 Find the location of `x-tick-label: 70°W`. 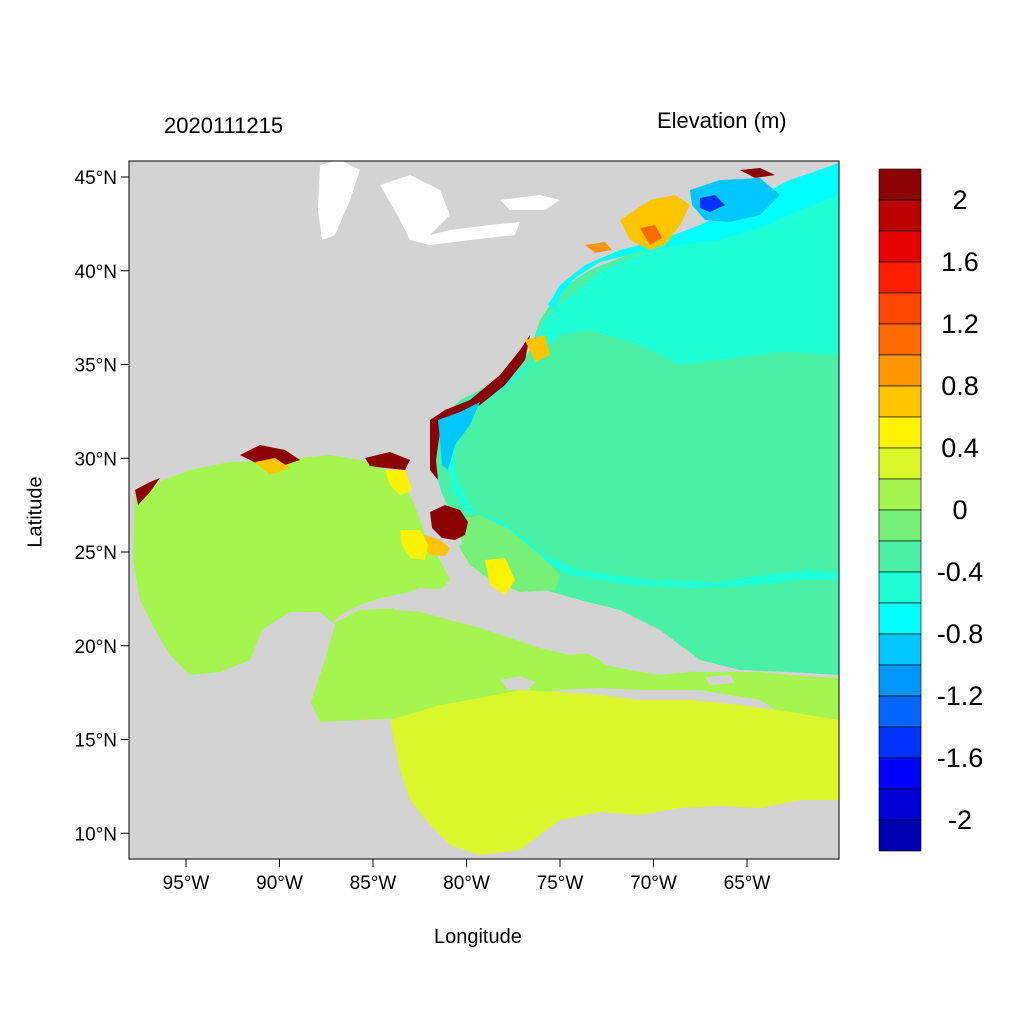

x-tick-label: 70°W is located at coordinates (653, 883).